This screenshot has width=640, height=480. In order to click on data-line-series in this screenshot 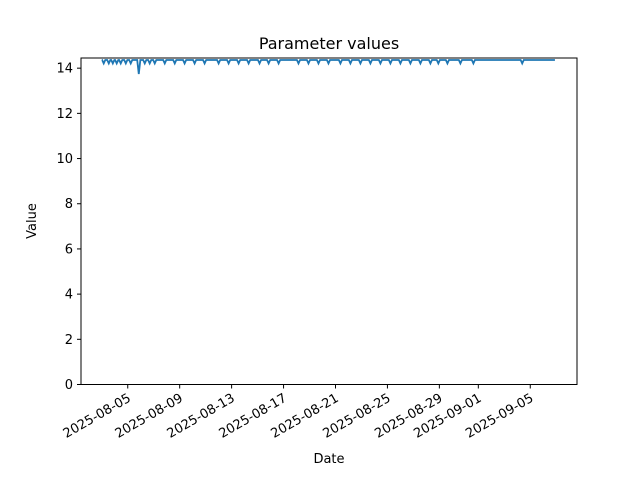, I will do `click(328, 67)`.